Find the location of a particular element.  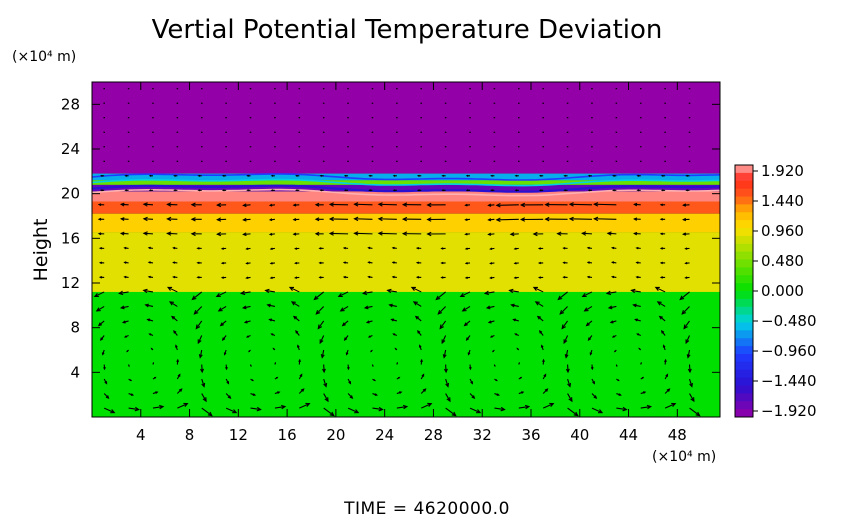

y-tick-label: 28 is located at coordinates (70, 104).